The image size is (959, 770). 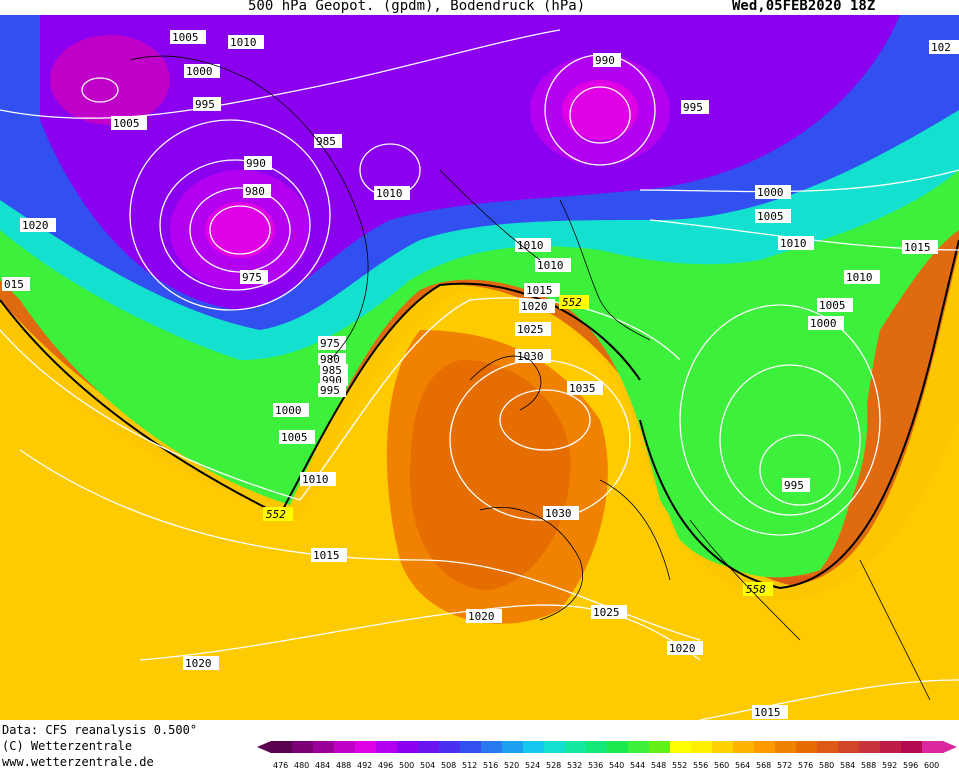 What do you see at coordinates (532, 765) in the screenshot?
I see `legend-tick-label: 524` at bounding box center [532, 765].